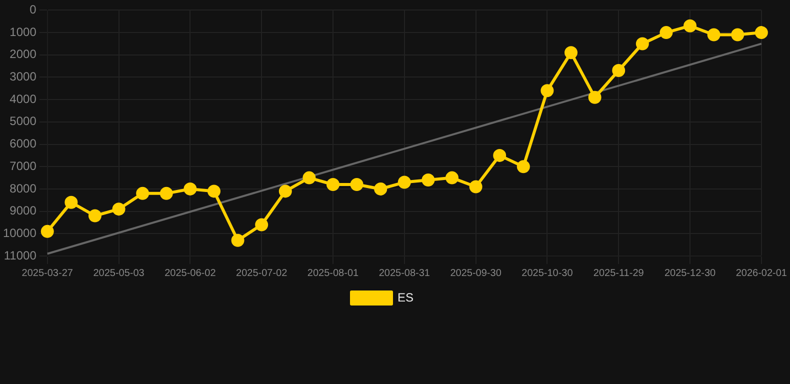  Describe the element at coordinates (23, 165) in the screenshot. I see `y-tick-label: 7000` at that location.